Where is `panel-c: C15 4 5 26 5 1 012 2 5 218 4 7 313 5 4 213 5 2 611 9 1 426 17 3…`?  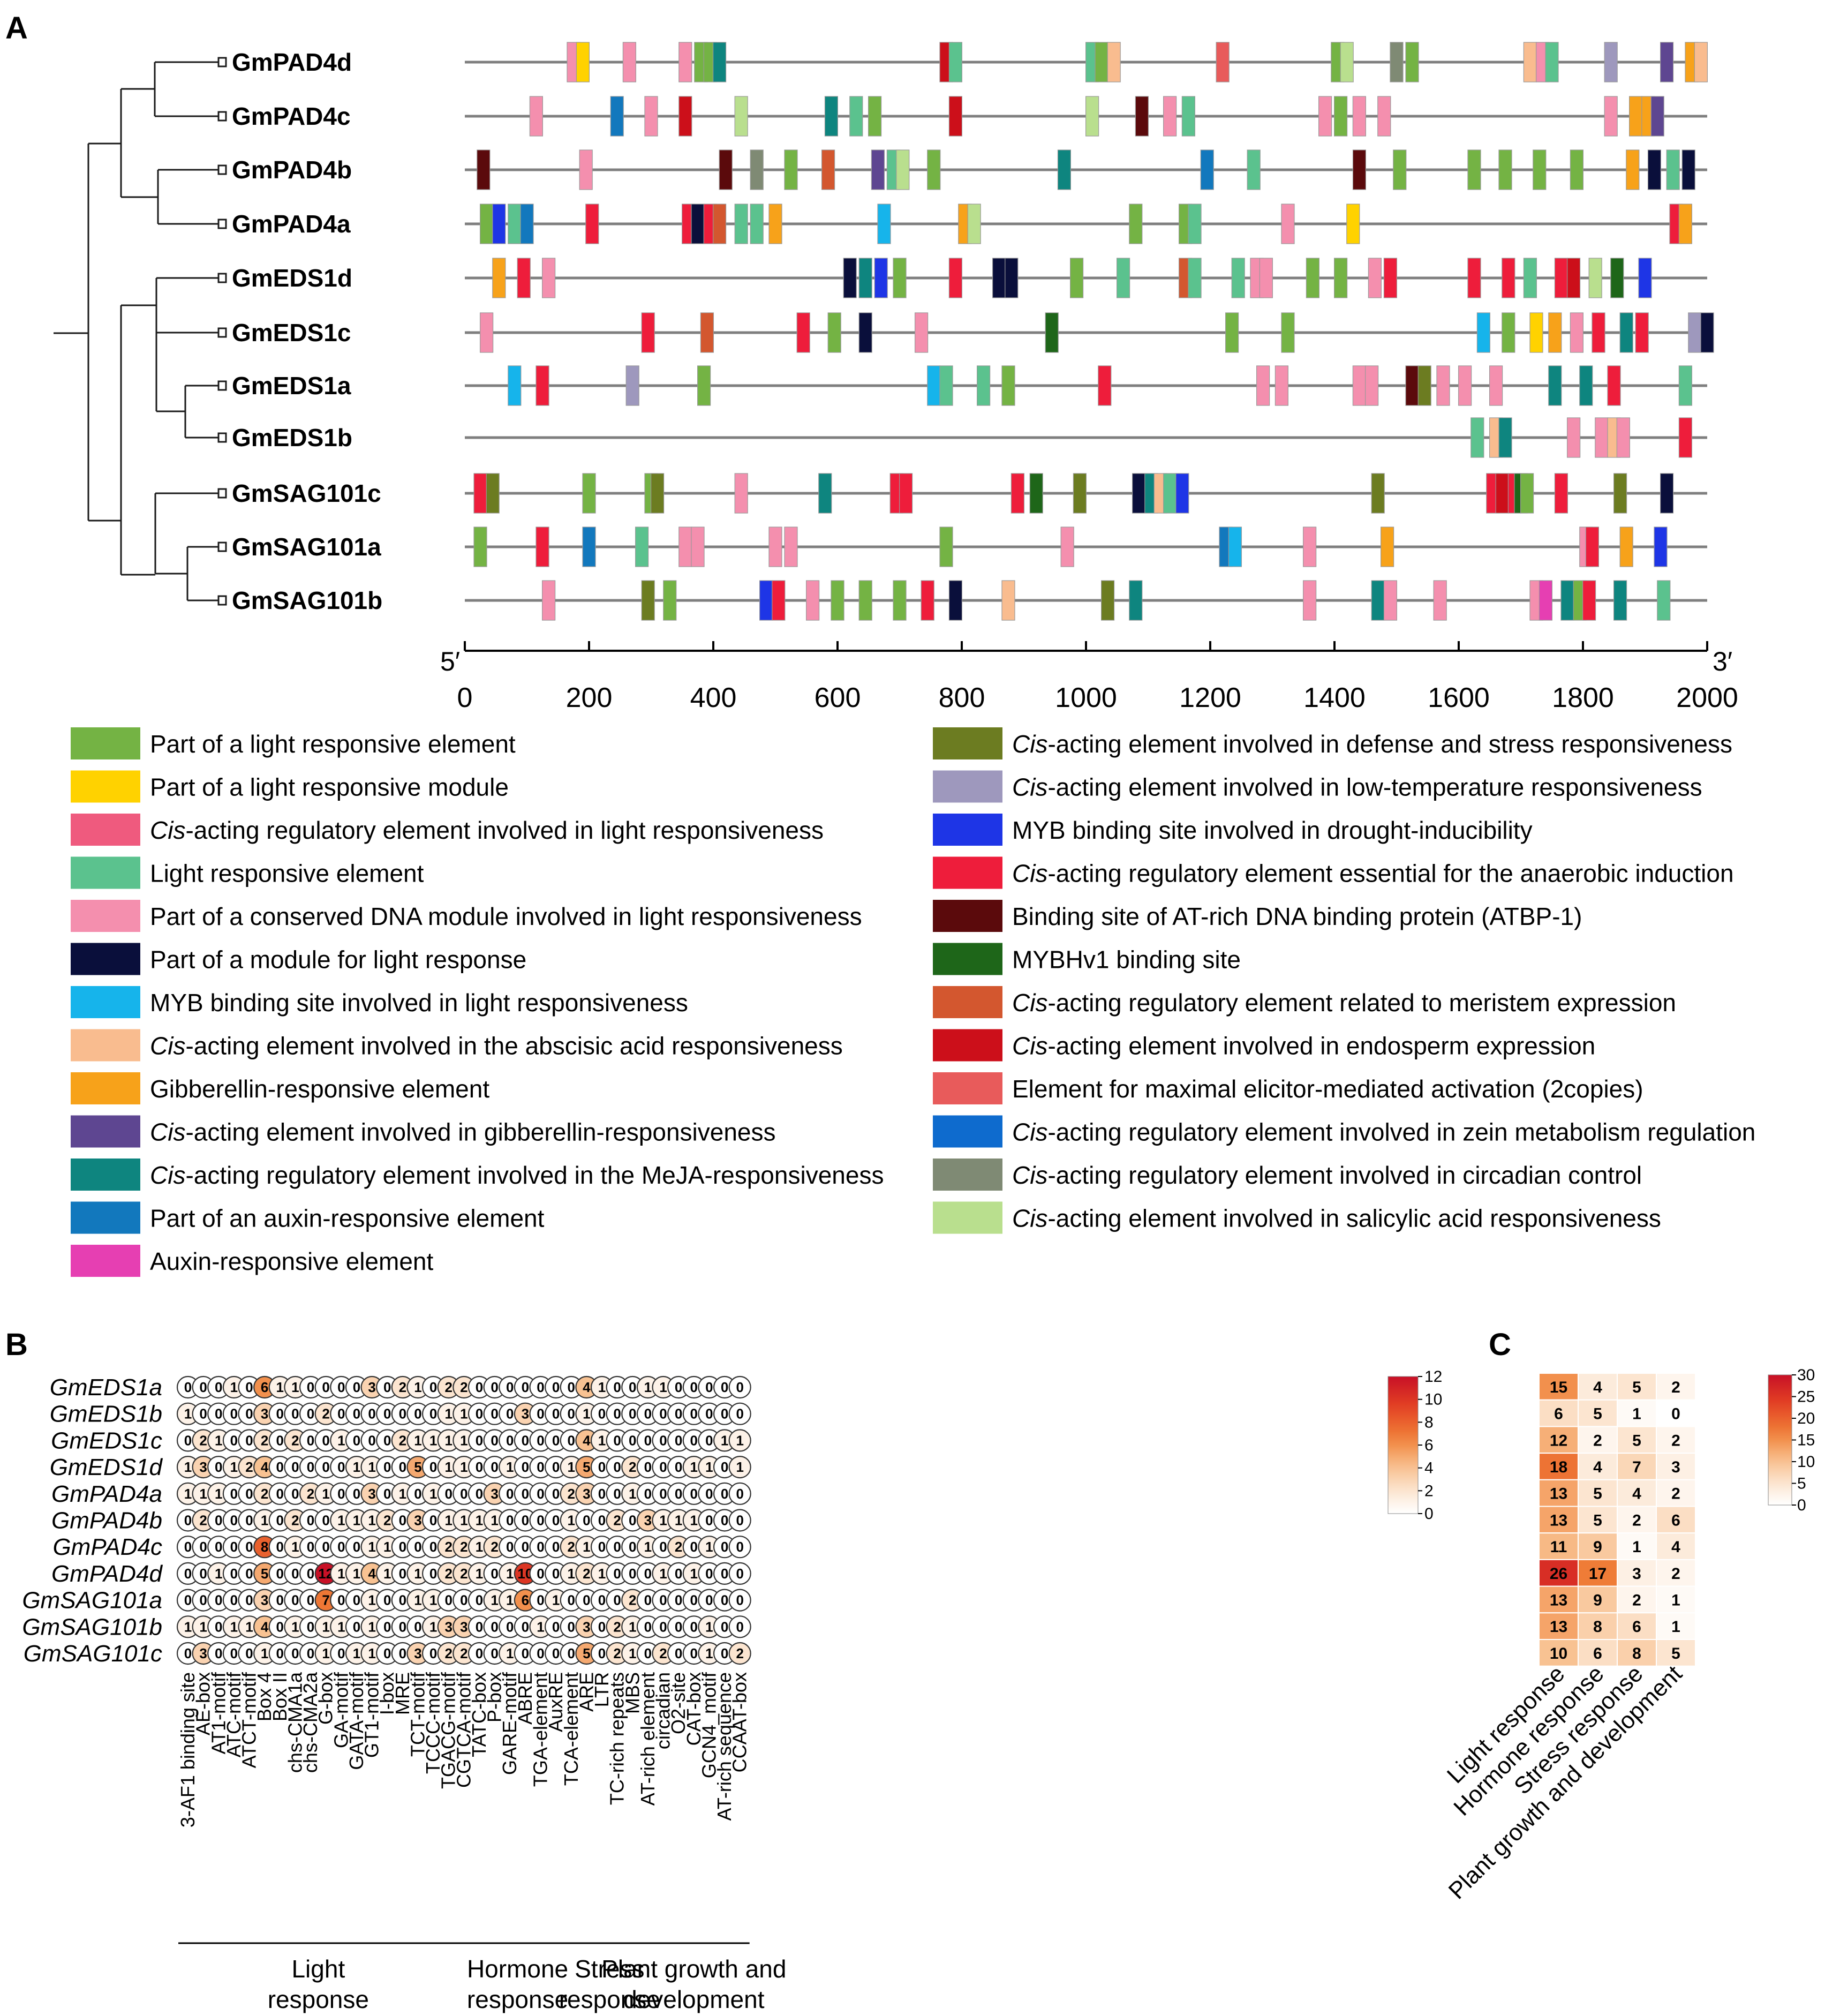
panel-c: C15 4 5 26 5 1 012 2 5 218 4 7 313 5 4 213 5 2 611 9 1 426 17 3… is located at coordinates (1628, 1615).